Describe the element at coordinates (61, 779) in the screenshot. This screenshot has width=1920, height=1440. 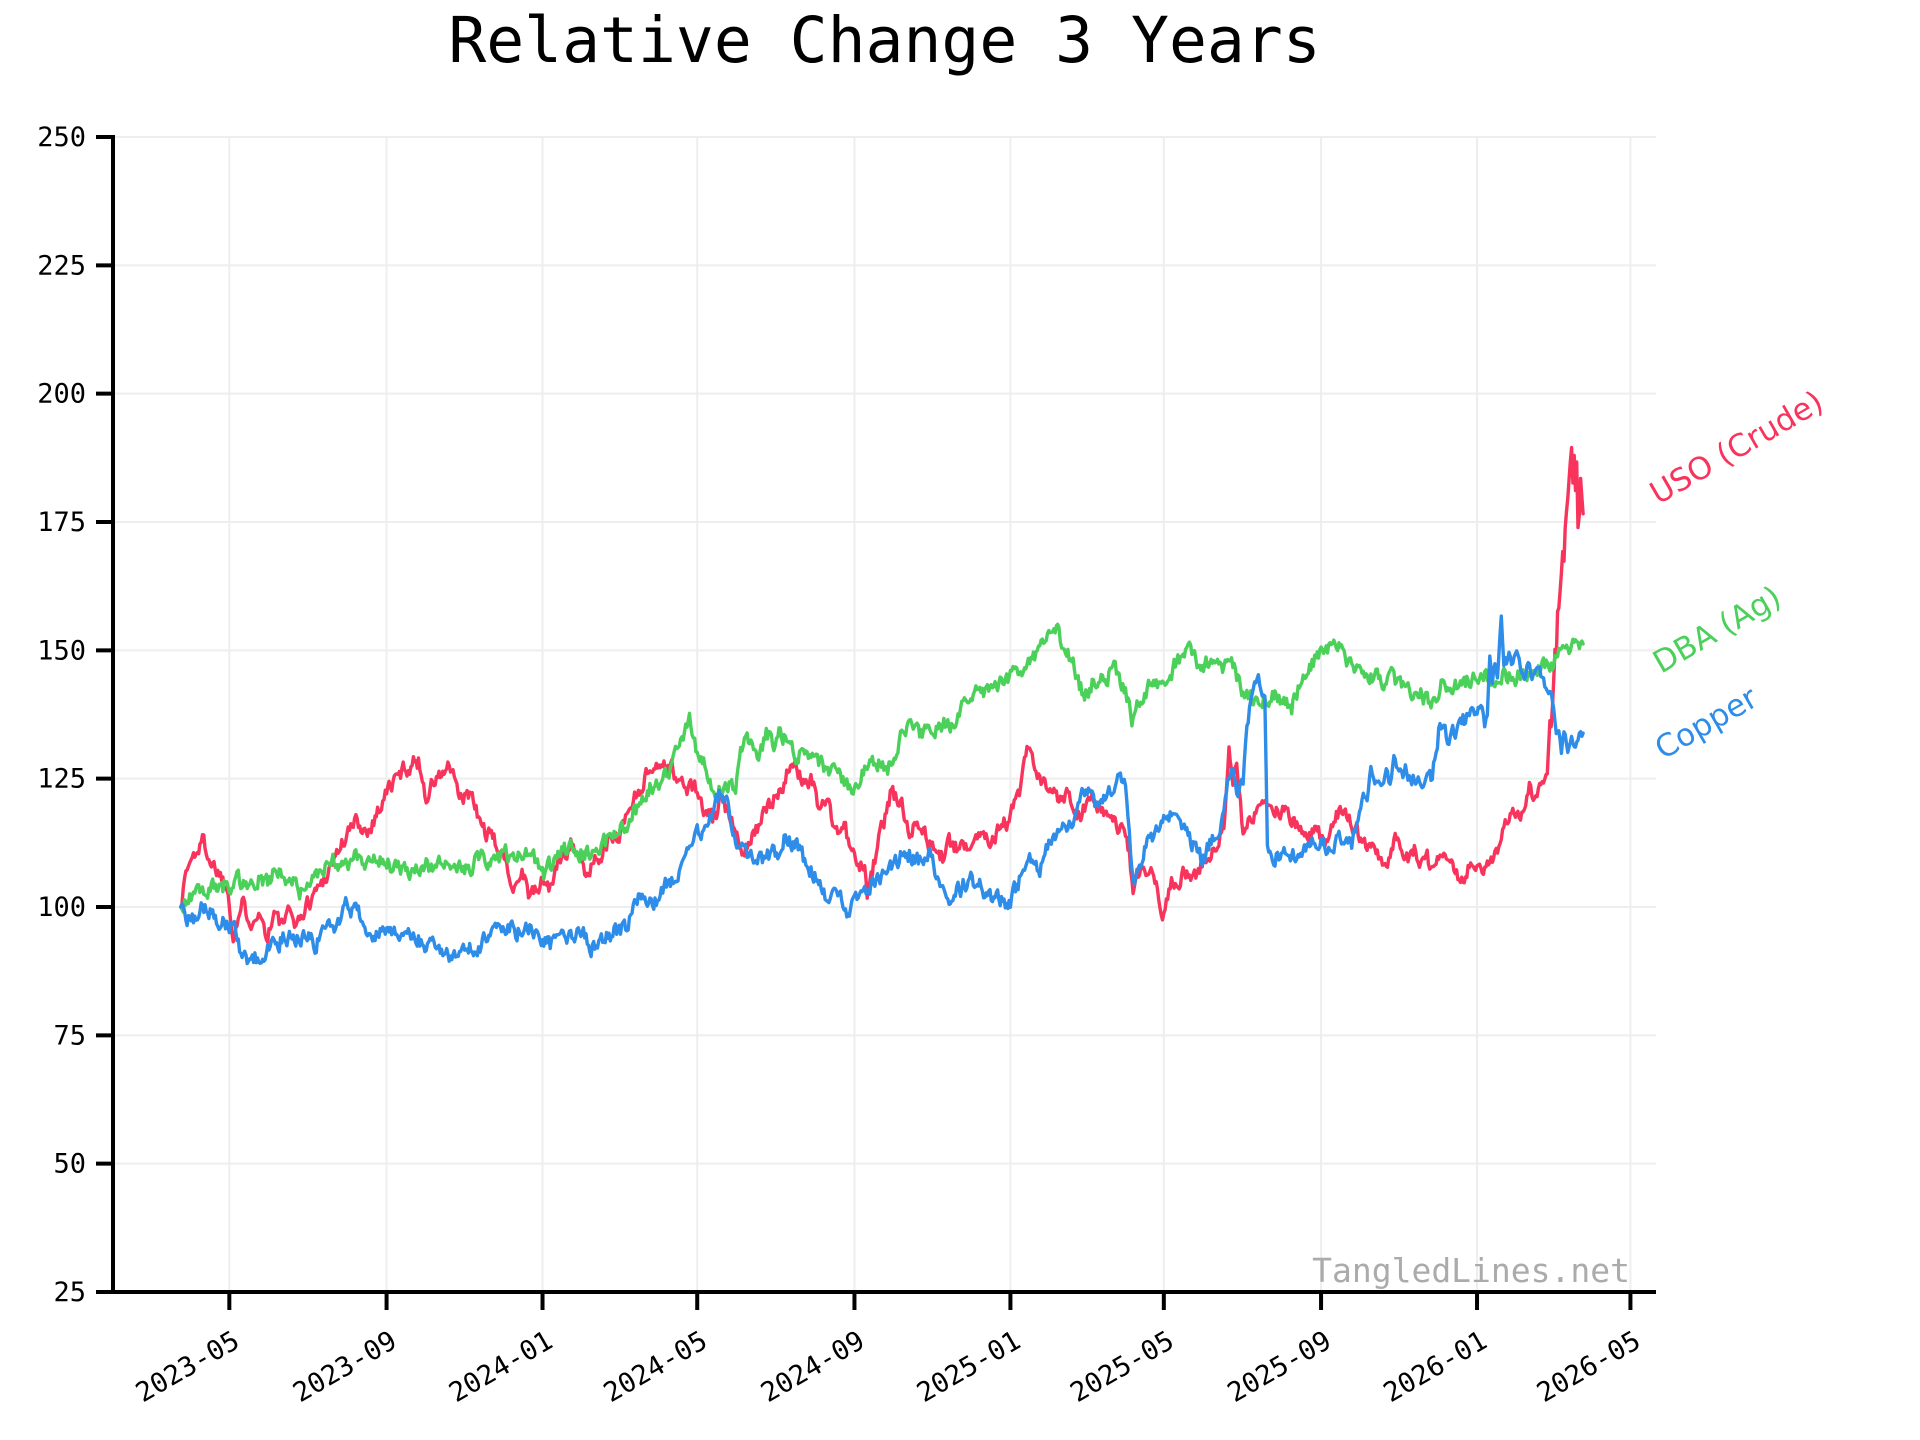
I see `y-tick-label: 125` at that location.